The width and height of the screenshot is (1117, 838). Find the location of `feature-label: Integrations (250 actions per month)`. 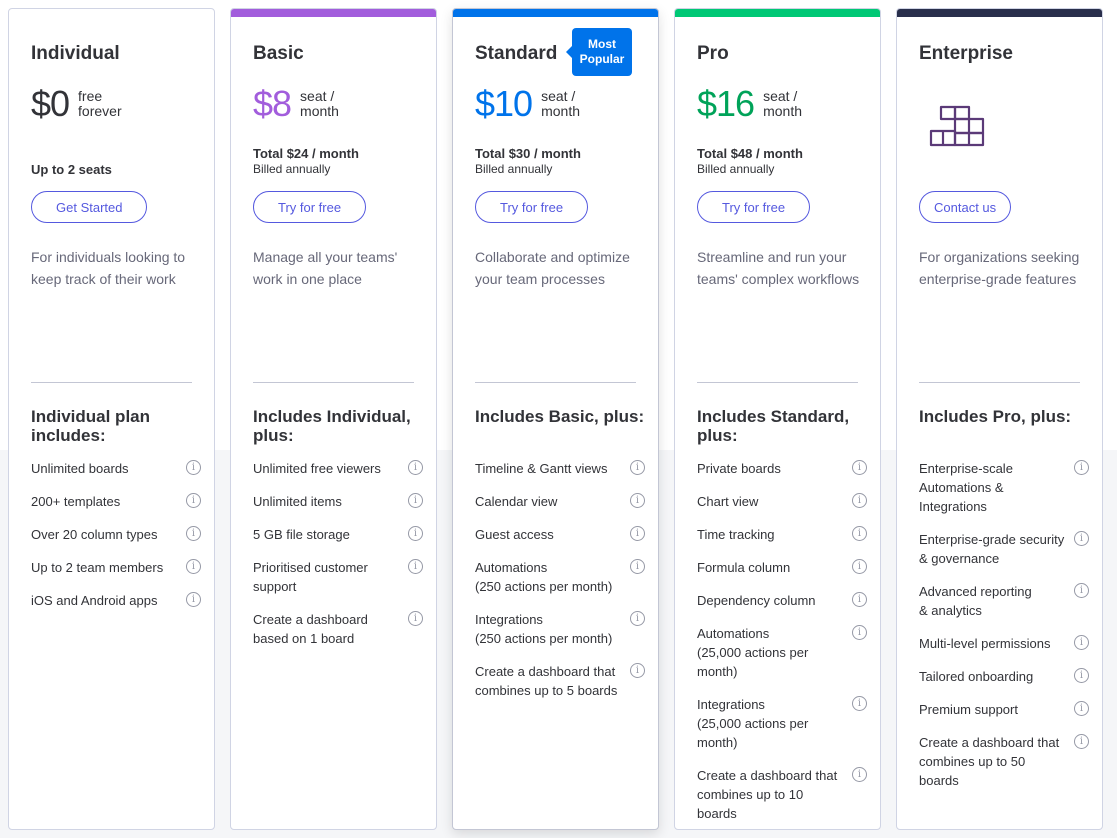

feature-label: Integrations (250 actions per month) is located at coordinates (544, 629).